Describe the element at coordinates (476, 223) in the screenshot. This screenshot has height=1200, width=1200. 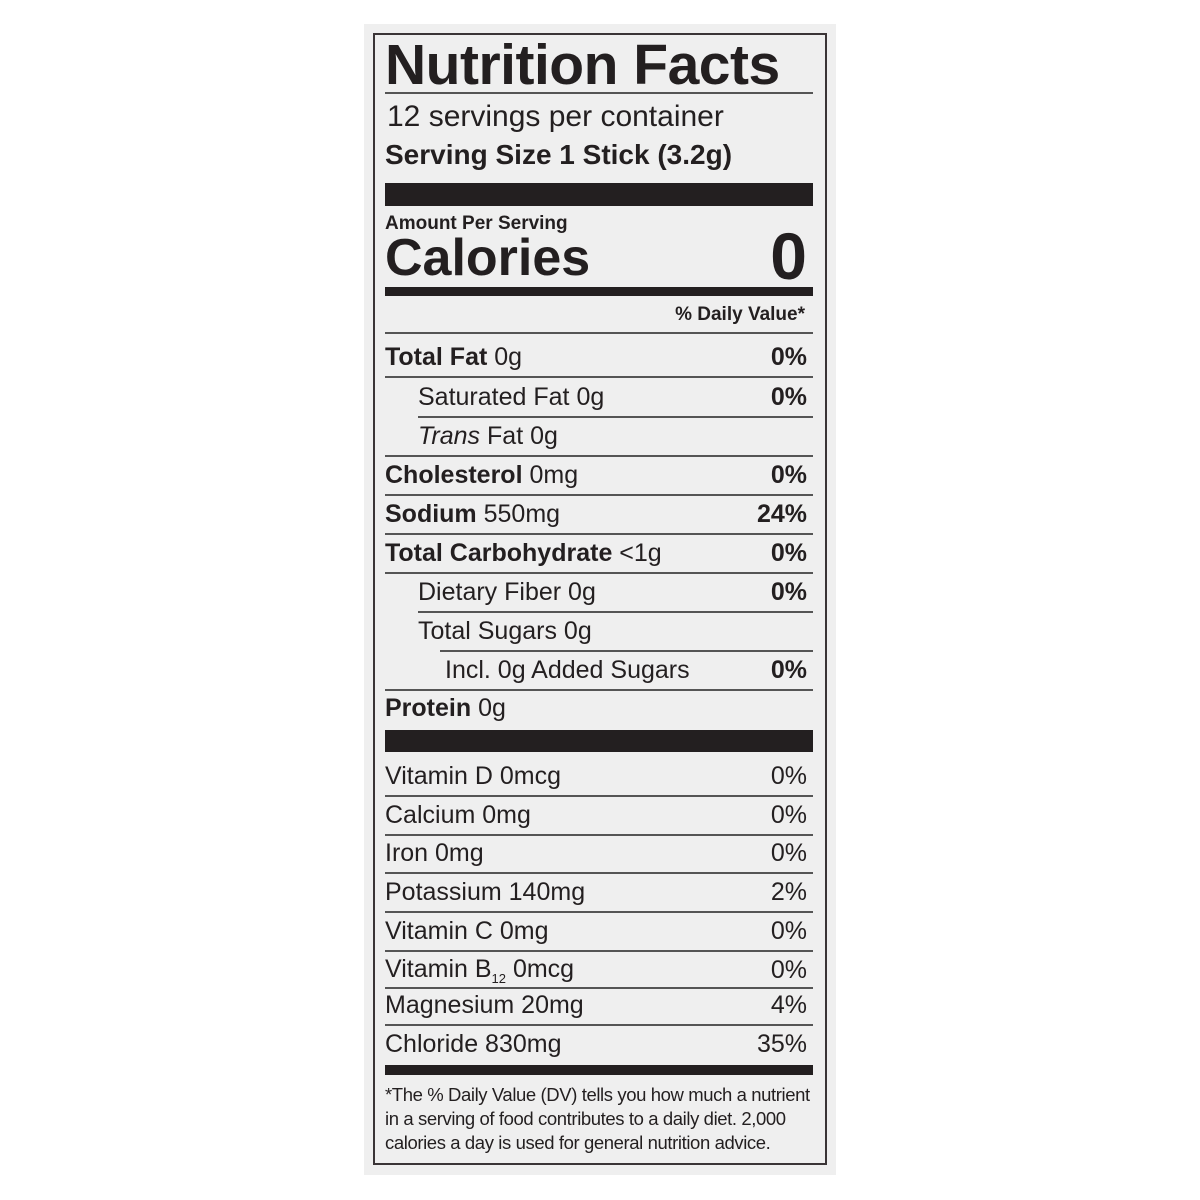
I see `amount-per-serving: Amount Per Serving` at that location.